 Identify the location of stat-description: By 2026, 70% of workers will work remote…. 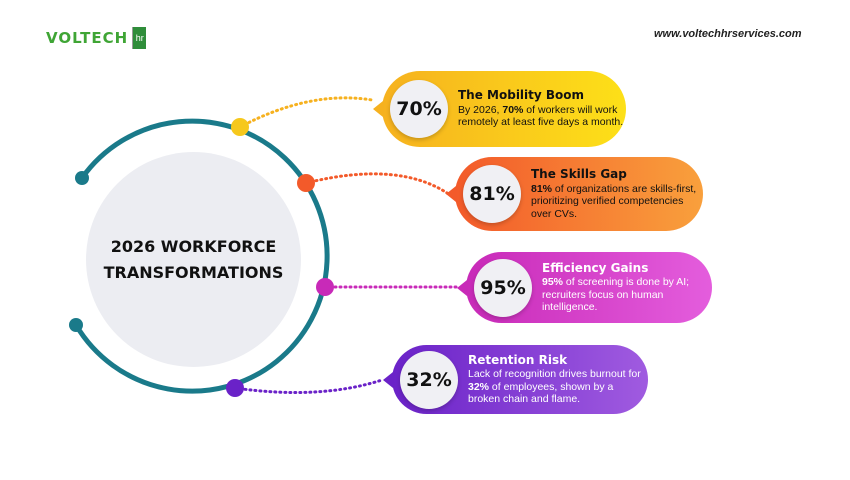
(541, 116).